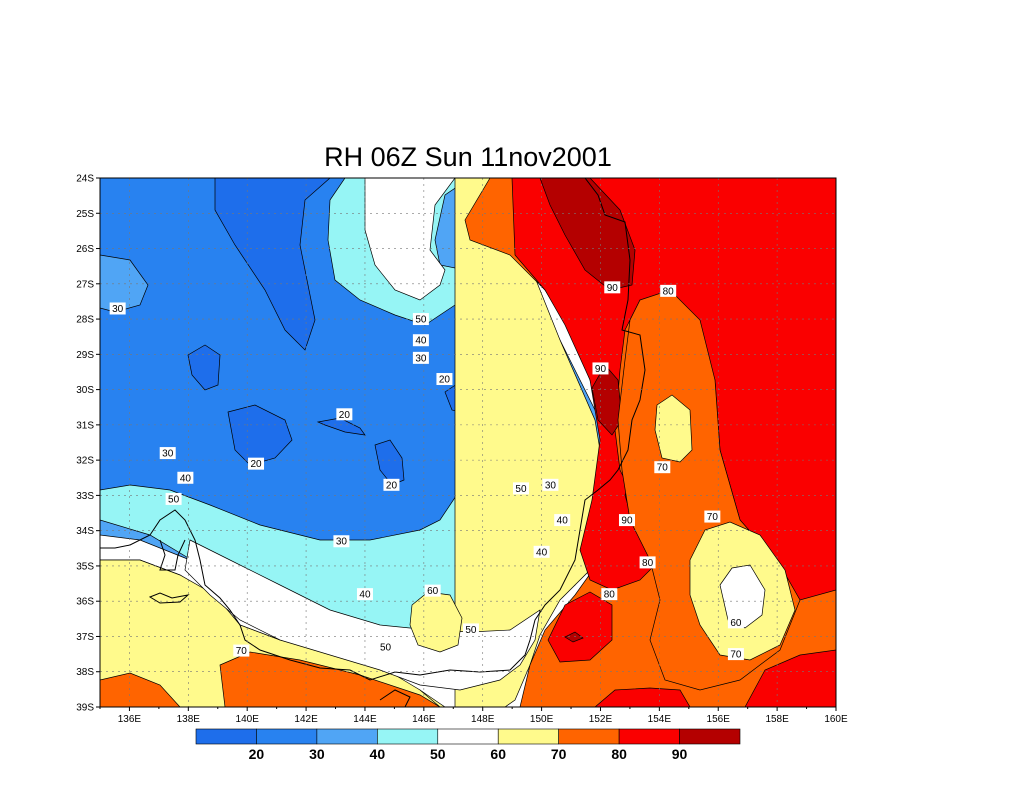 Image resolution: width=1024 pixels, height=800 pixels. Describe the element at coordinates (85, 461) in the screenshot. I see `y-tick-label: 32S` at that location.